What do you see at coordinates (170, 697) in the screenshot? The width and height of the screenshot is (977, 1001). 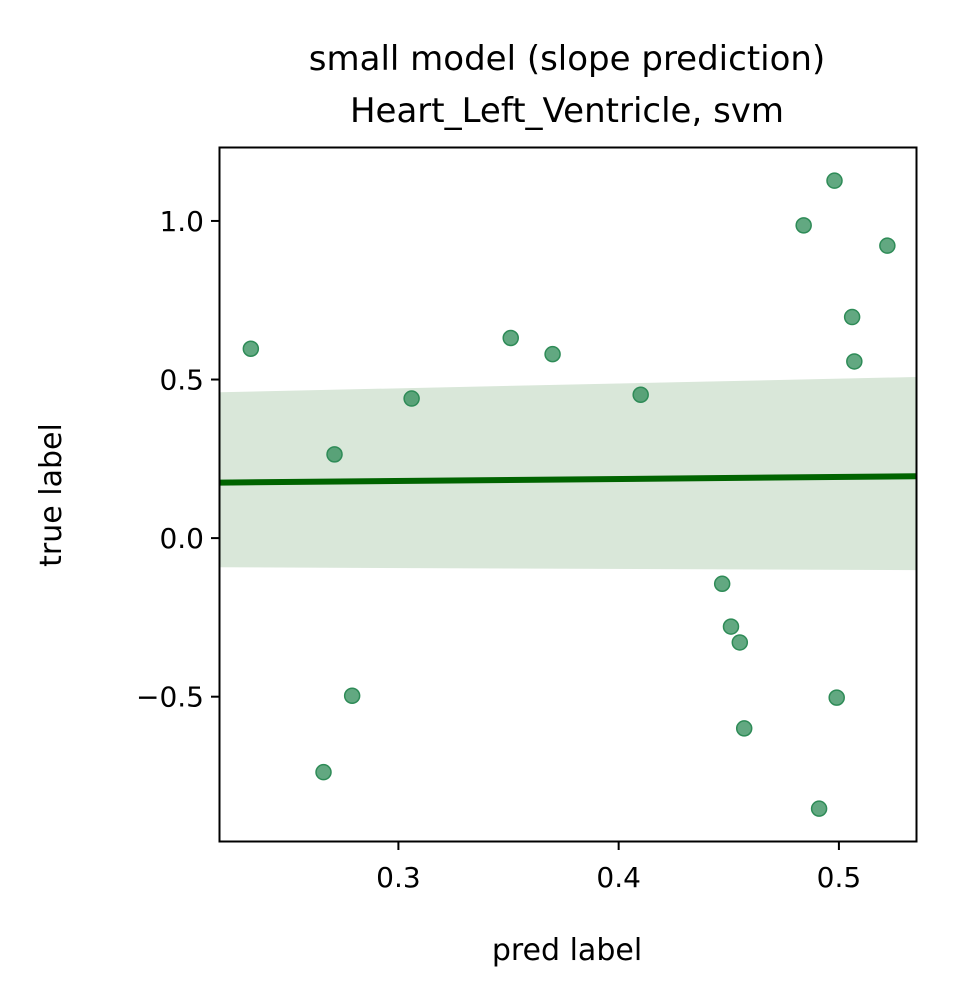 I see `y-tick-label: −0.5` at bounding box center [170, 697].